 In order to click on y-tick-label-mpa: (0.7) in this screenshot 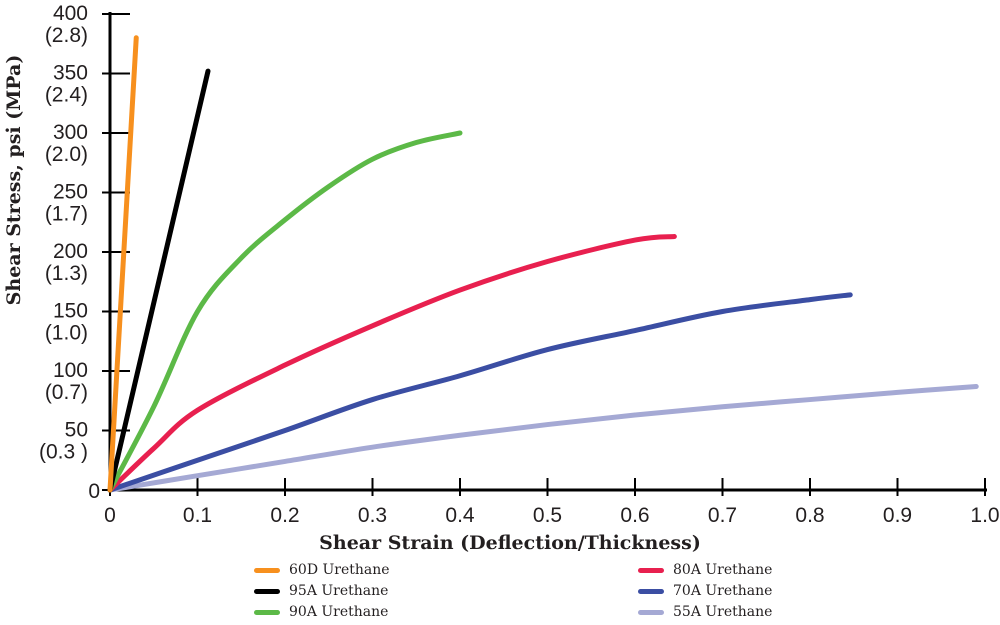, I will do `click(66, 392)`.